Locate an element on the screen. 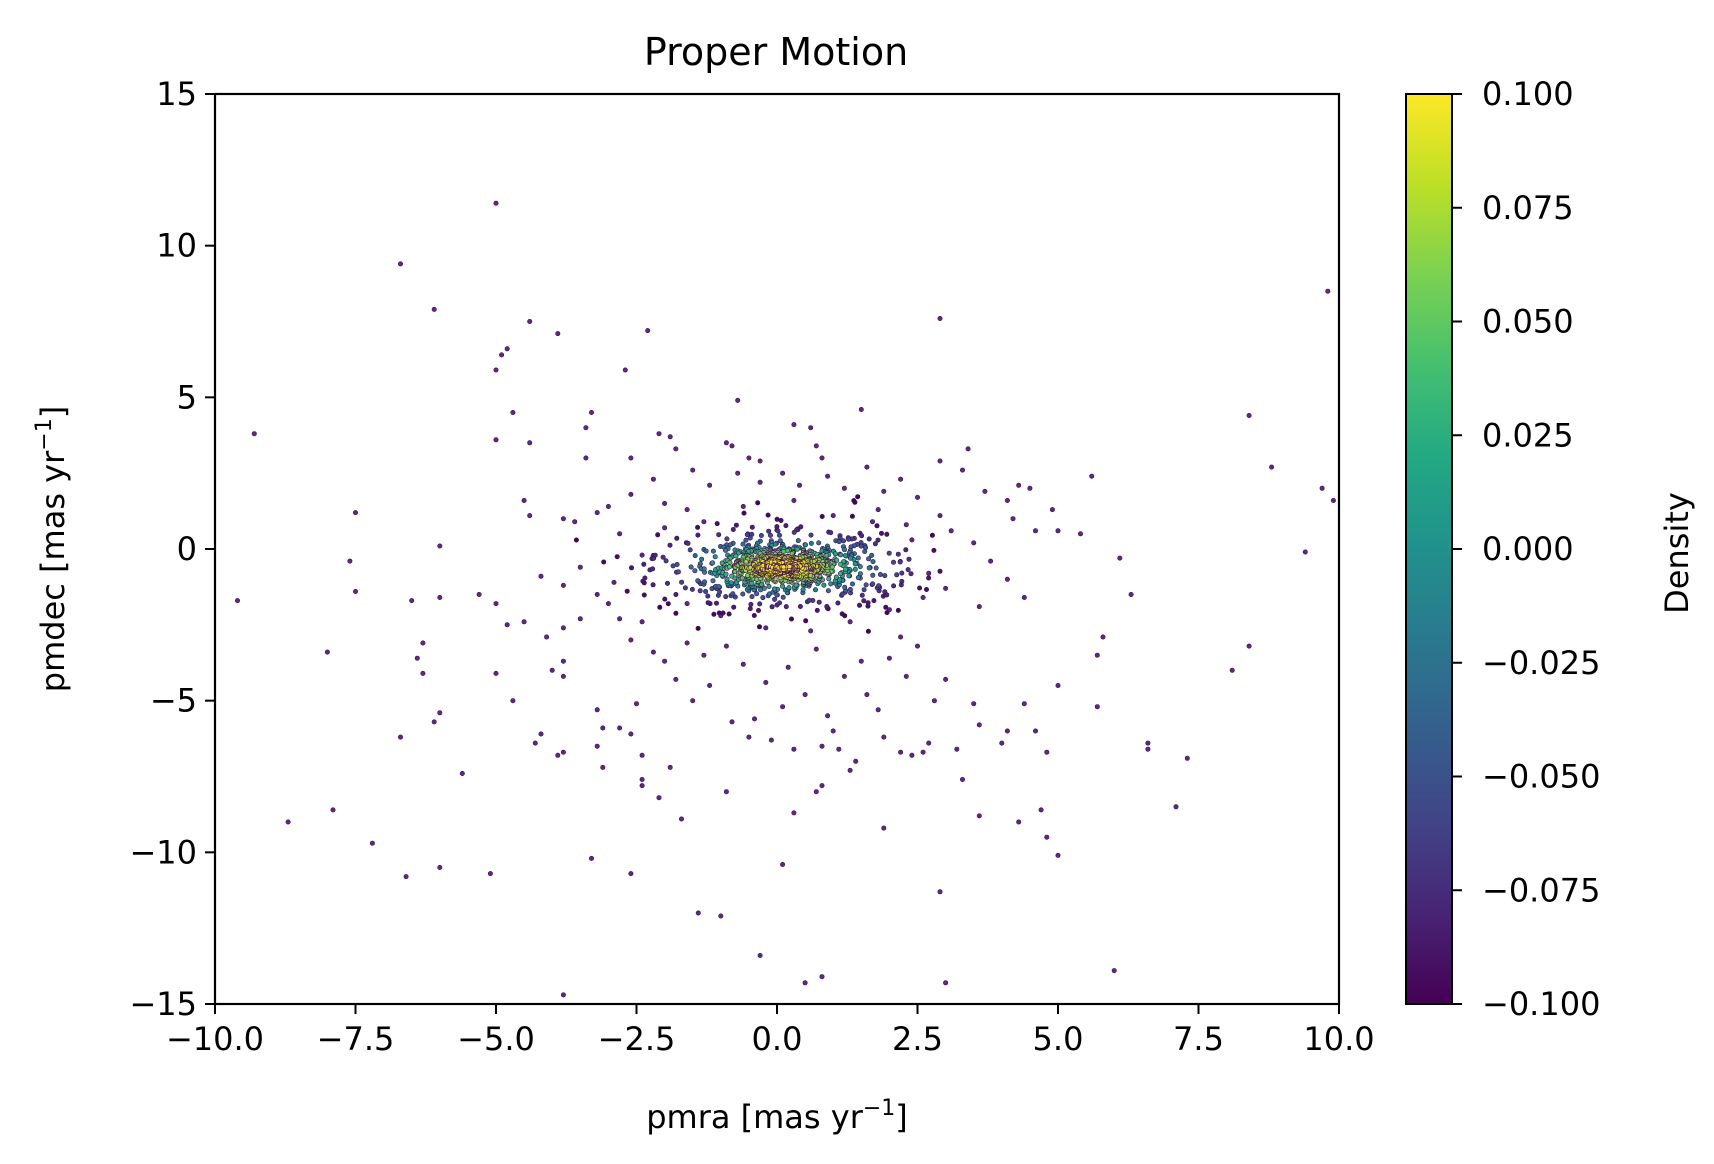 This screenshot has height=1164, width=1714. x-tick-label: −10.0 is located at coordinates (215, 1039).